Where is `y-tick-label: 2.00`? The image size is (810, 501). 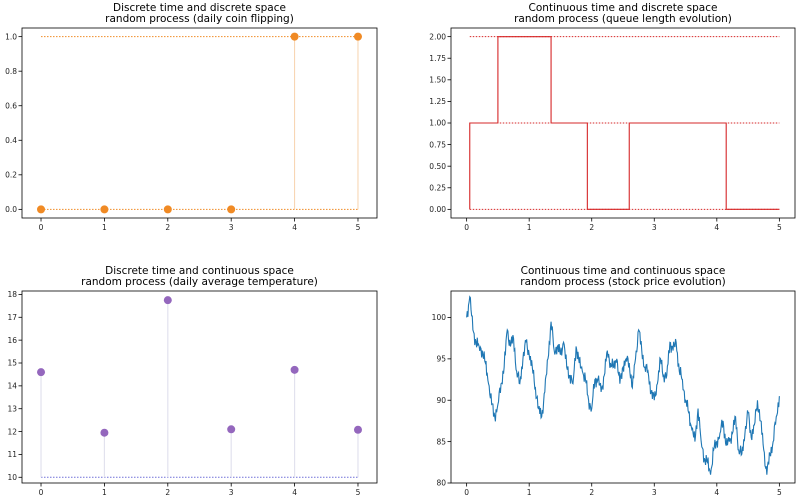 y-tick-label: 2.00 is located at coordinates (437, 36).